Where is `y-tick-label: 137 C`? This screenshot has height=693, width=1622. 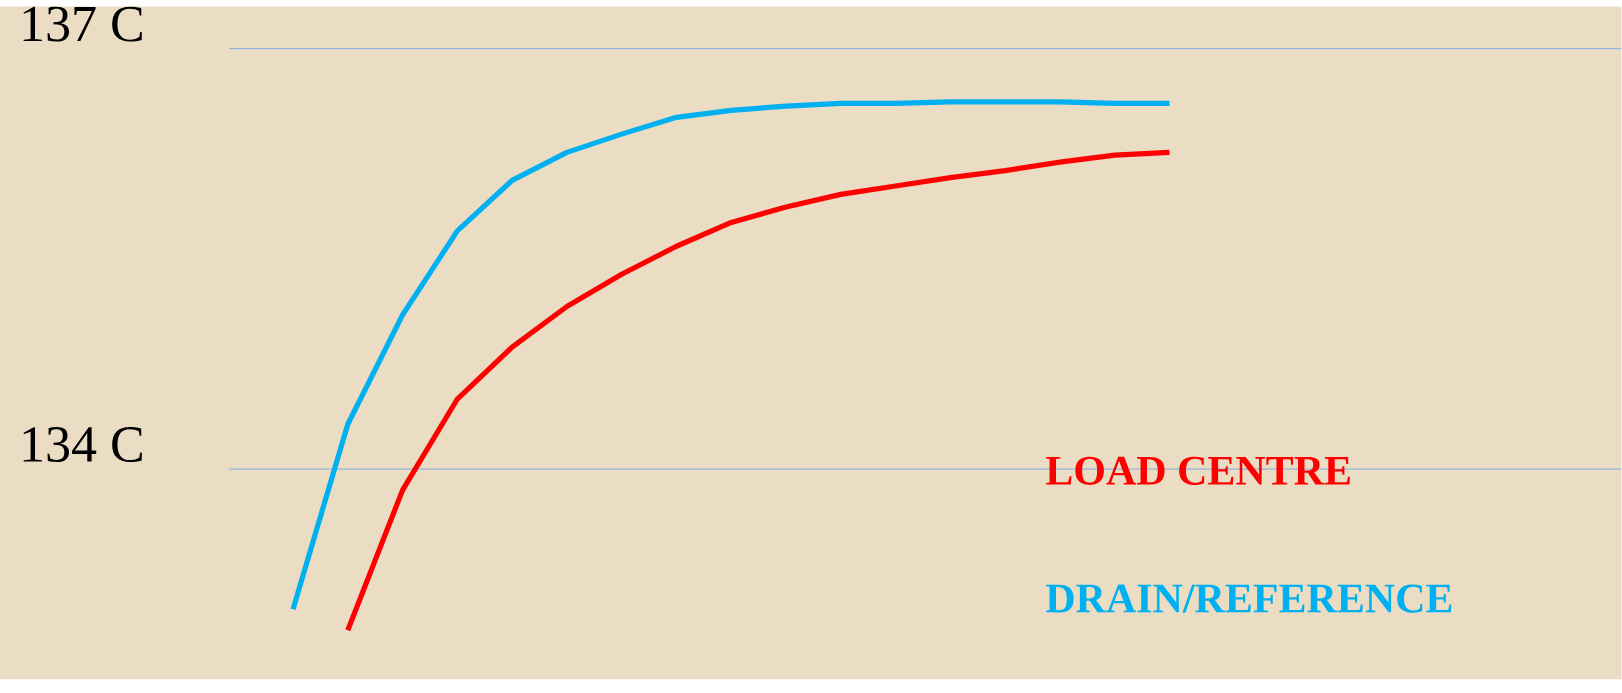
y-tick-label: 137 C is located at coordinates (82, 24).